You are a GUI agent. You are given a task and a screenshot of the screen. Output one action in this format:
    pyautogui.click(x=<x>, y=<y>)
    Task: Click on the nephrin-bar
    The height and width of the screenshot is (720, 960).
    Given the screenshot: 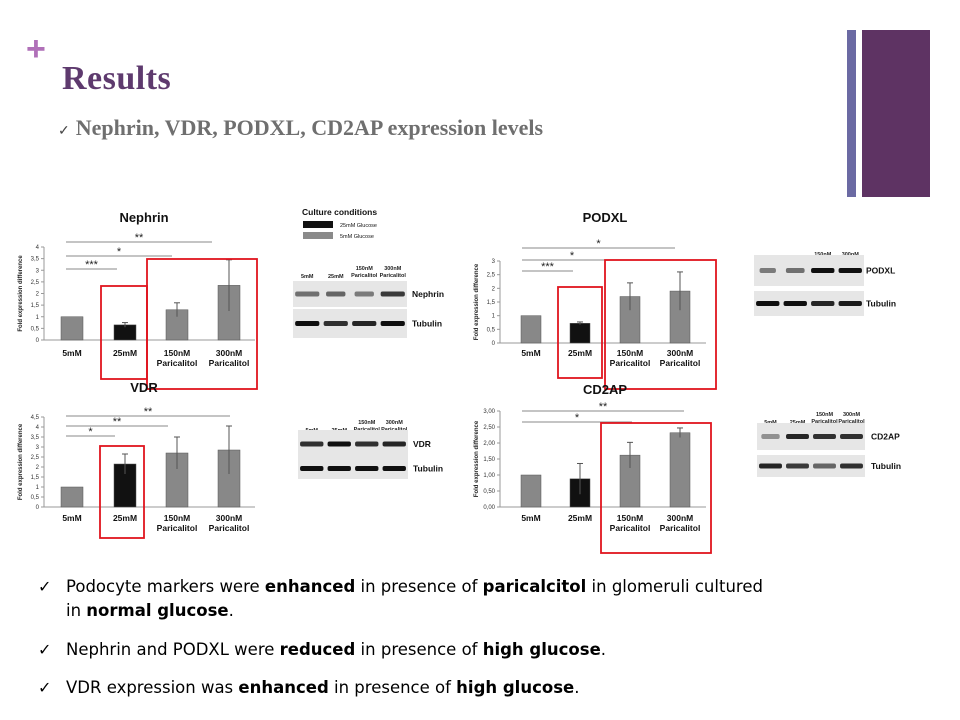 What is the action you would take?
    pyautogui.click(x=72, y=328)
    